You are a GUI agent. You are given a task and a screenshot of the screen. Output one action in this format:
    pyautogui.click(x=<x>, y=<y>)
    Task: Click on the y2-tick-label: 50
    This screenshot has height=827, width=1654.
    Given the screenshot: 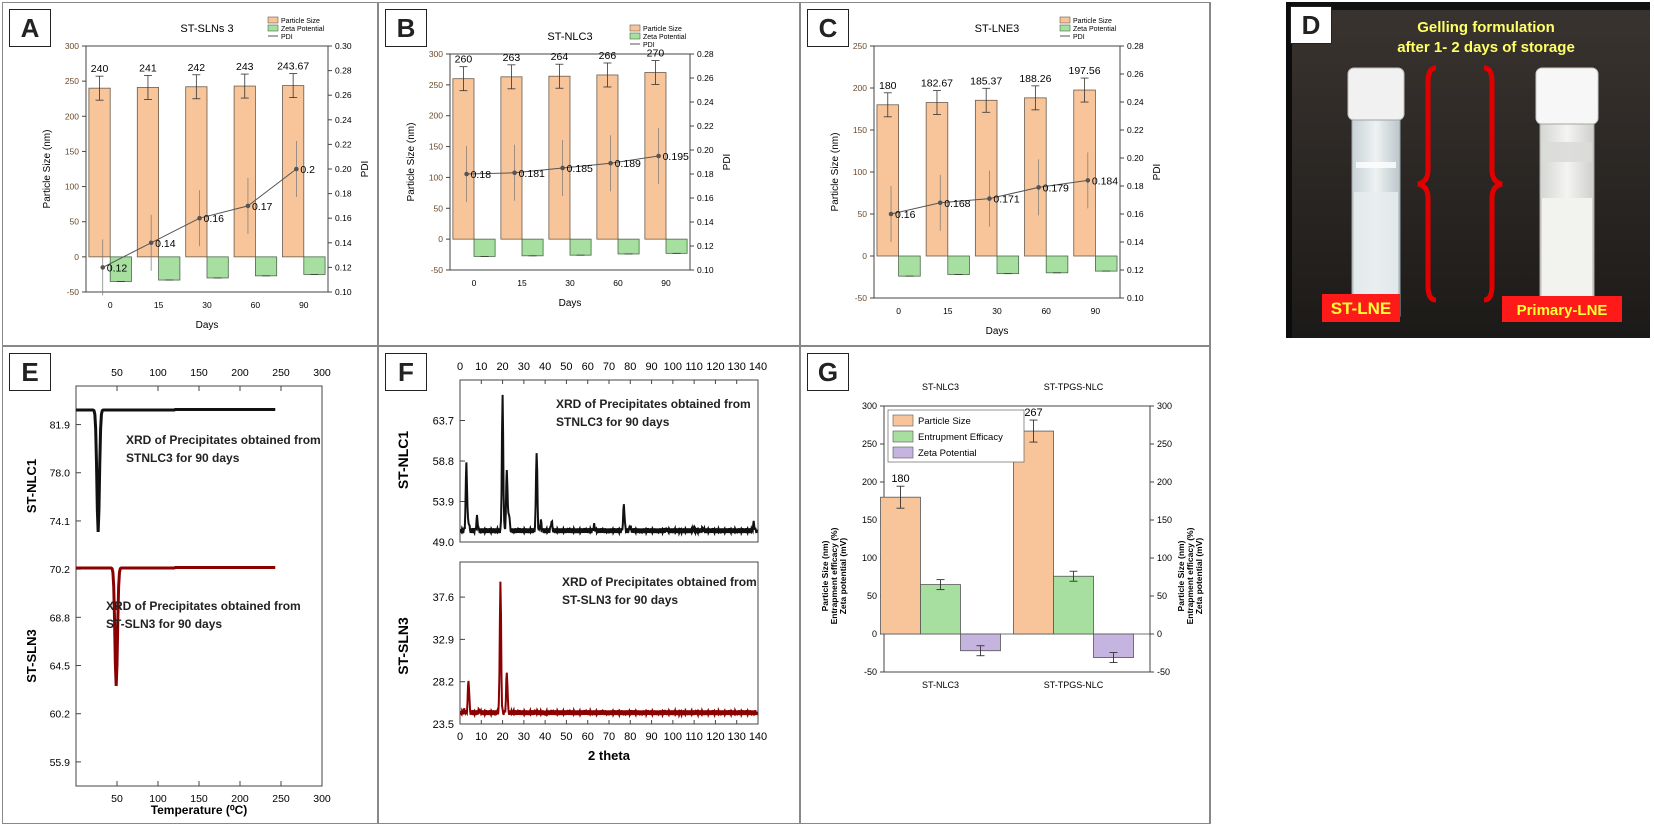 What is the action you would take?
    pyautogui.click(x=1162, y=596)
    